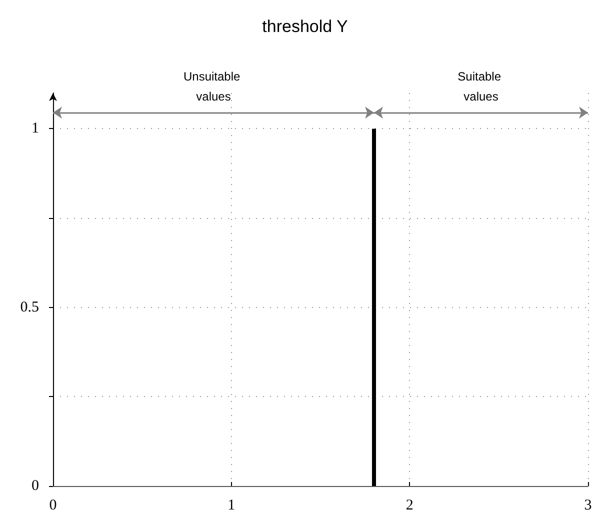 The width and height of the screenshot is (610, 532). I want to click on annotation: Suitable values, so click(481, 87).